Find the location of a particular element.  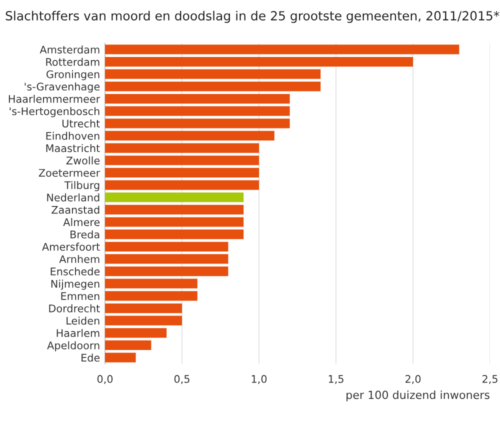

y-tick-label: Rotterdam is located at coordinates (73, 62).